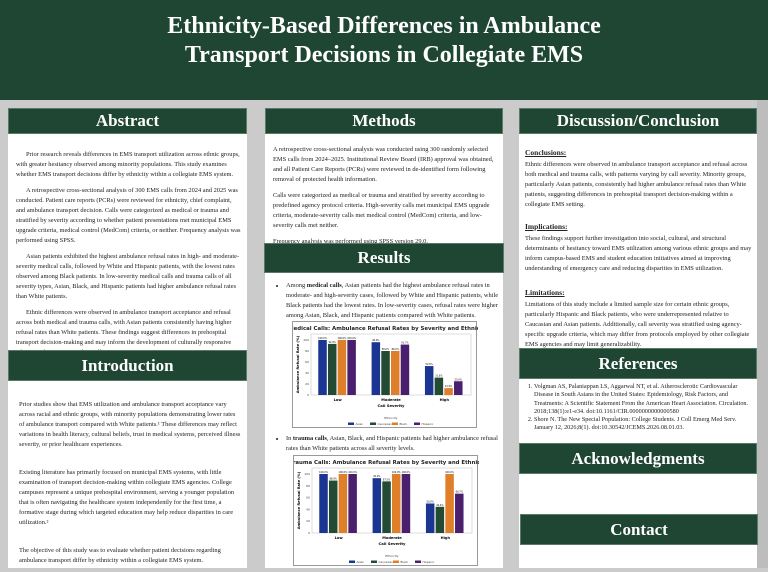  What do you see at coordinates (639, 529) in the screenshot?
I see `contact-heading: Contact` at bounding box center [639, 529].